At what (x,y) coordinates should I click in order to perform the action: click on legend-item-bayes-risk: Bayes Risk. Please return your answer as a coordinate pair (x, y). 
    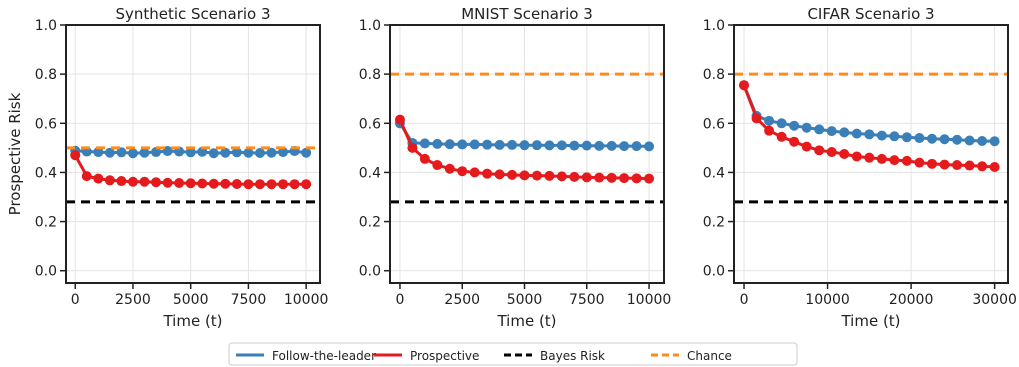
    Looking at the image, I should click on (554, 356).